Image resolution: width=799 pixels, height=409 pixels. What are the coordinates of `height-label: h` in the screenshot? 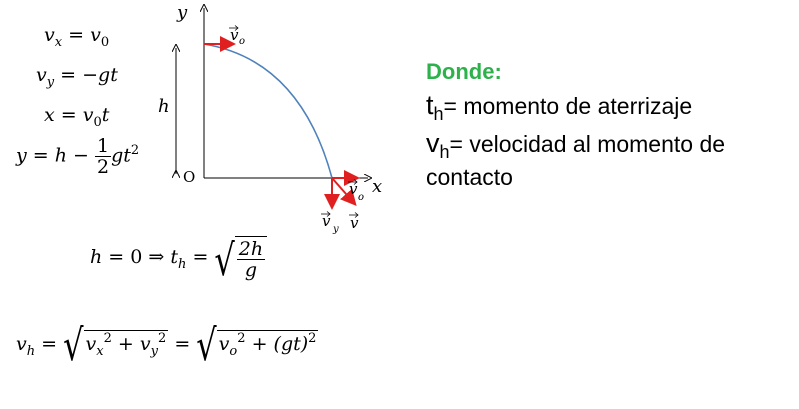 It's located at (164, 106).